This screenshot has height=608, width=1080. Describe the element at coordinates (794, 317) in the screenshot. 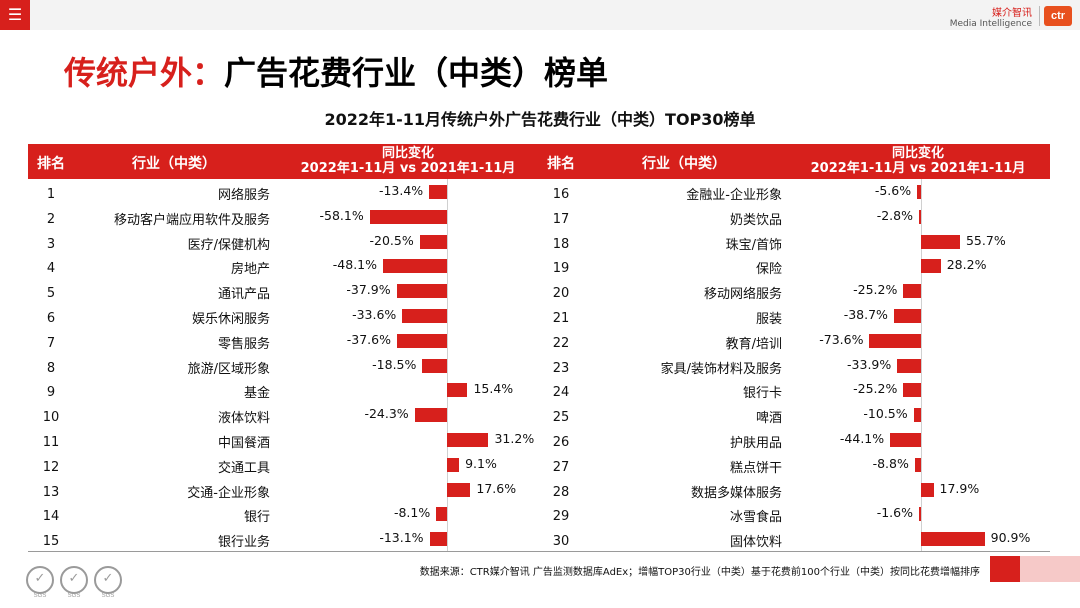

I see `table-row: 21 服装 -38.7%` at that location.